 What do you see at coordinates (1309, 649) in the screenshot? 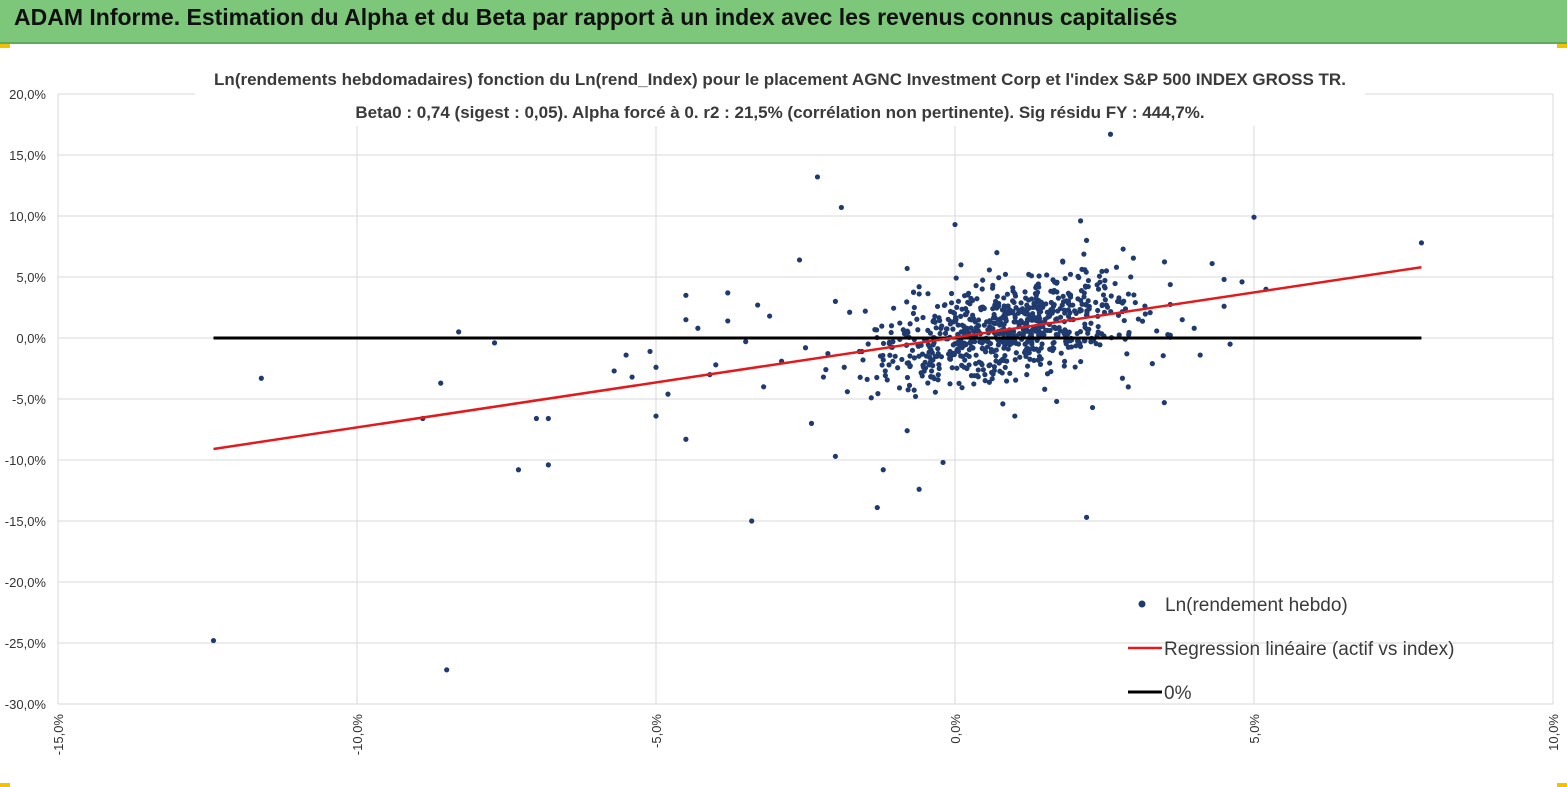
I see `legend-label-regression: Regression linéaire (actif vs index)` at bounding box center [1309, 649].